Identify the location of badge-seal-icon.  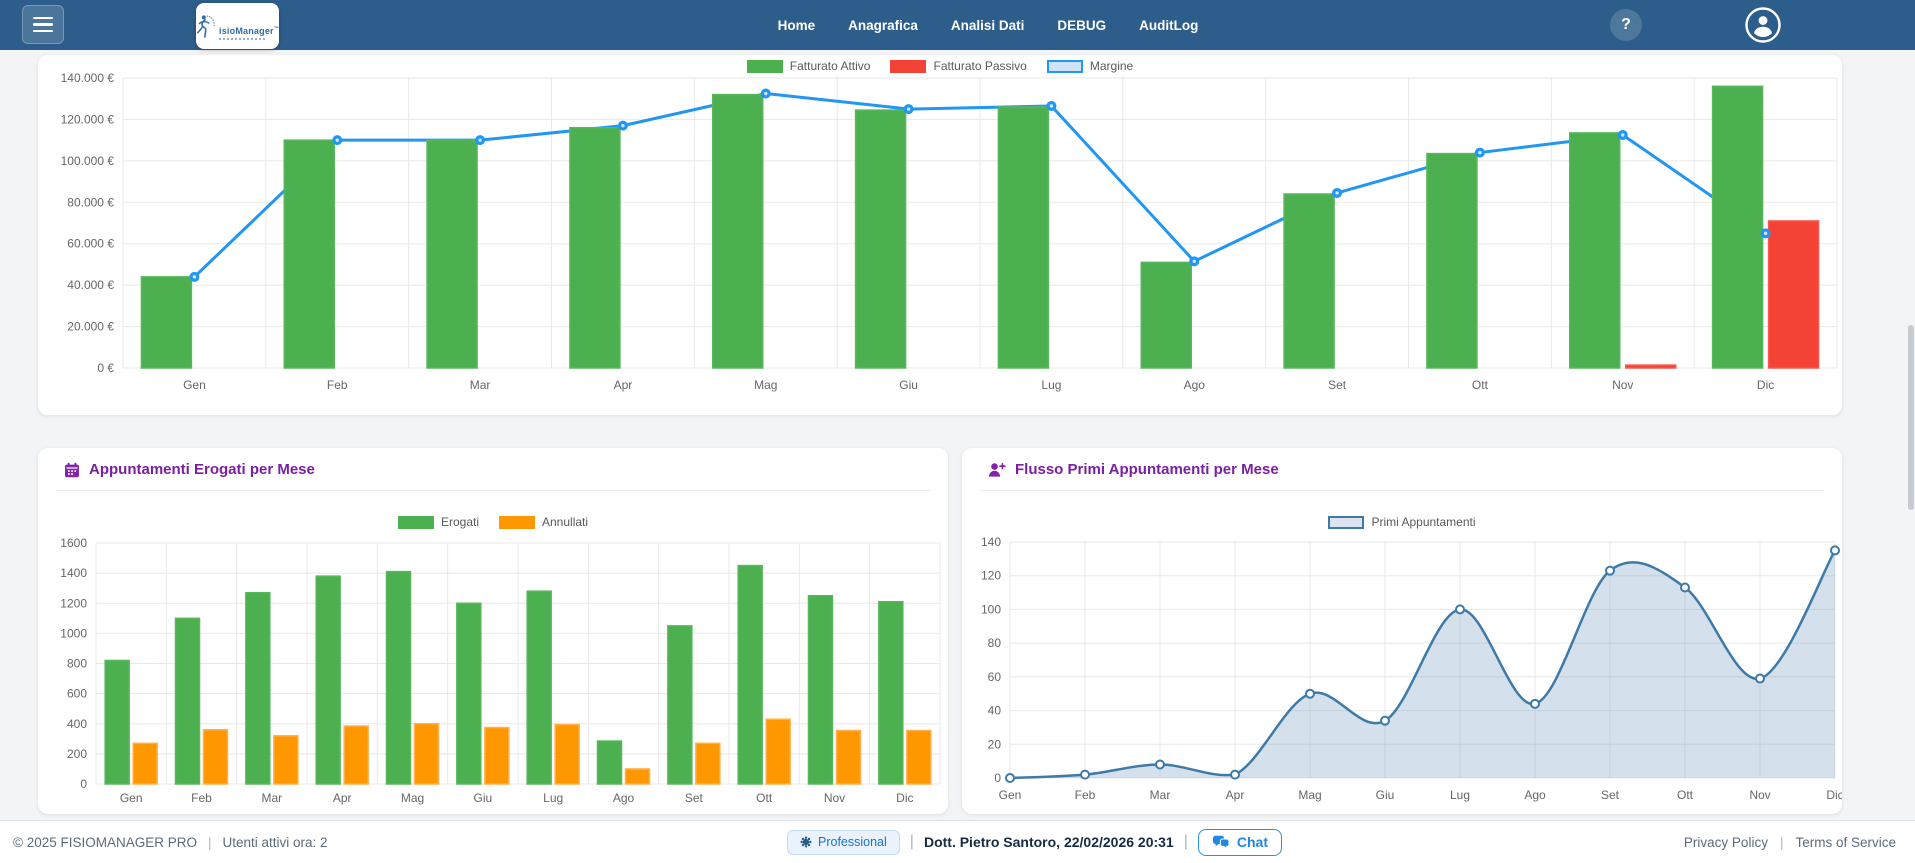
(806, 842).